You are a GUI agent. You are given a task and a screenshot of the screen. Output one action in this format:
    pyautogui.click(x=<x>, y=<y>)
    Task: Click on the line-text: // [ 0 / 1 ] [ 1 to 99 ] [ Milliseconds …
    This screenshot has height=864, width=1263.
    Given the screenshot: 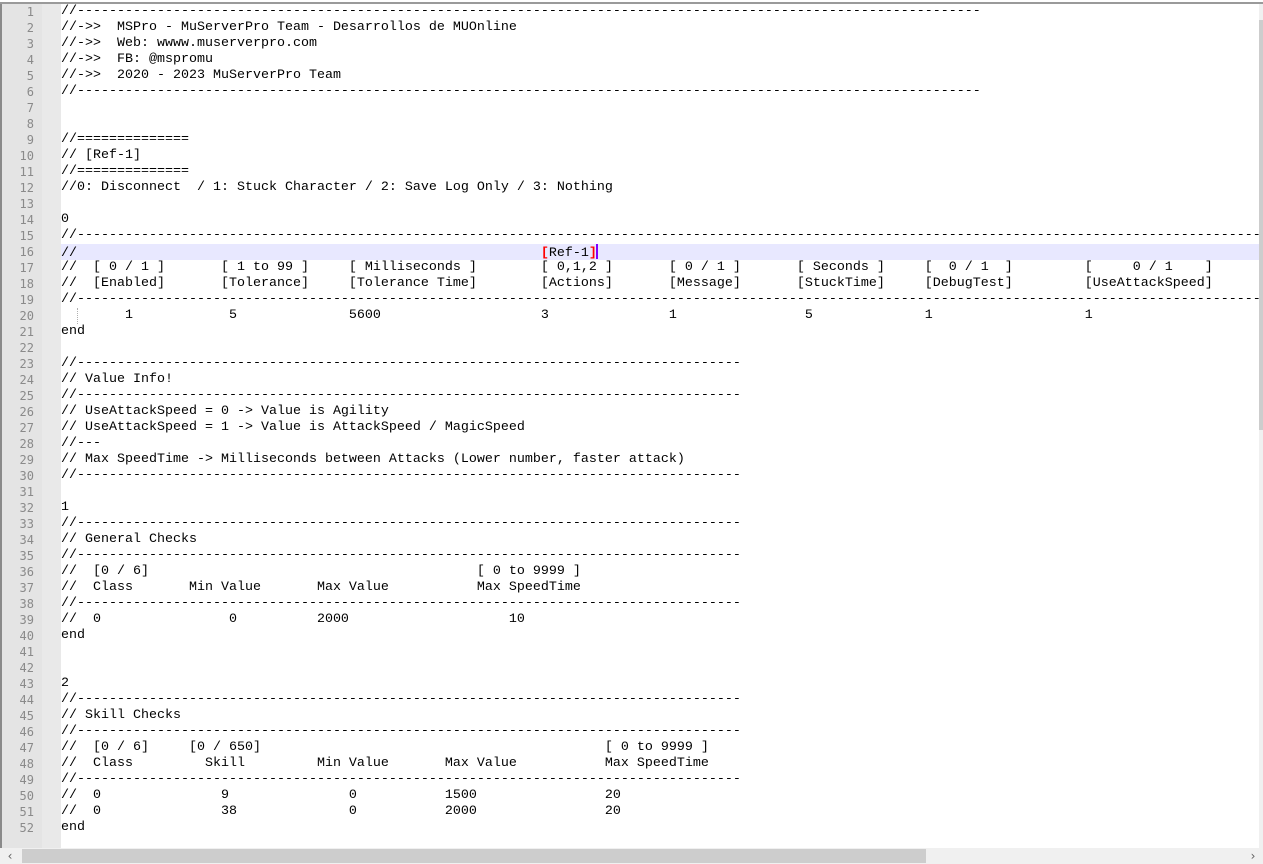 What is the action you would take?
    pyautogui.click(x=637, y=267)
    